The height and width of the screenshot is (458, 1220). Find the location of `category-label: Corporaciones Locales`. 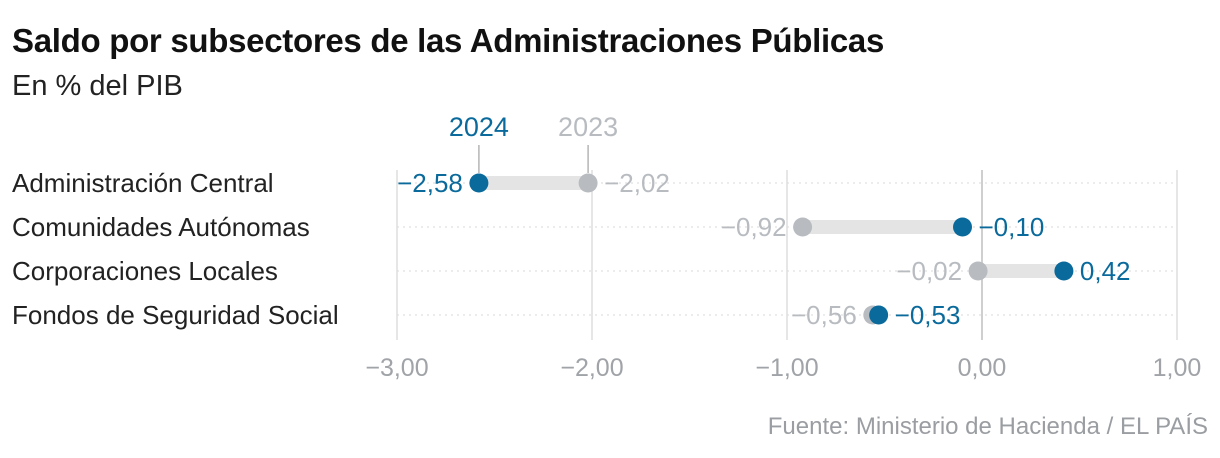

category-label: Corporaciones Locales is located at coordinates (145, 271).